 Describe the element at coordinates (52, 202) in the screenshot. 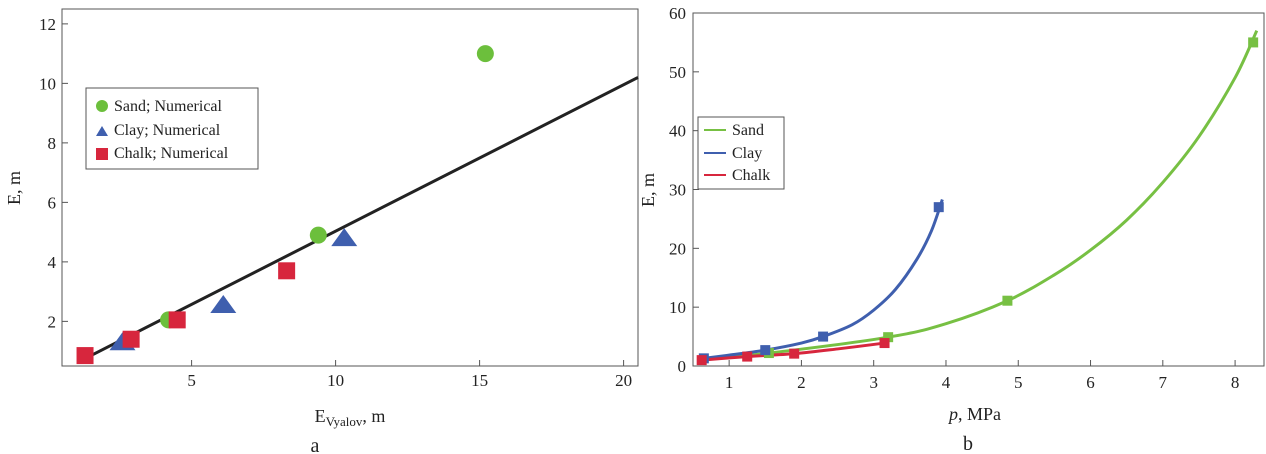

I see `y-tick-label: 6` at that location.